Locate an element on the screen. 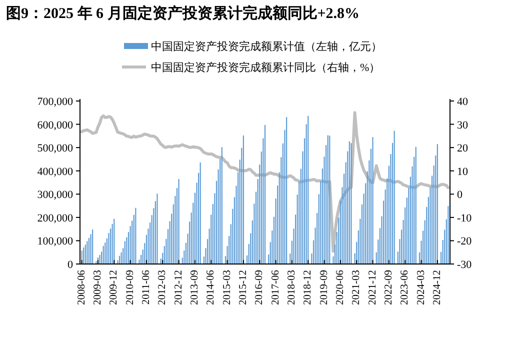  x-tick-label: 2017-06 is located at coordinates (276, 287).